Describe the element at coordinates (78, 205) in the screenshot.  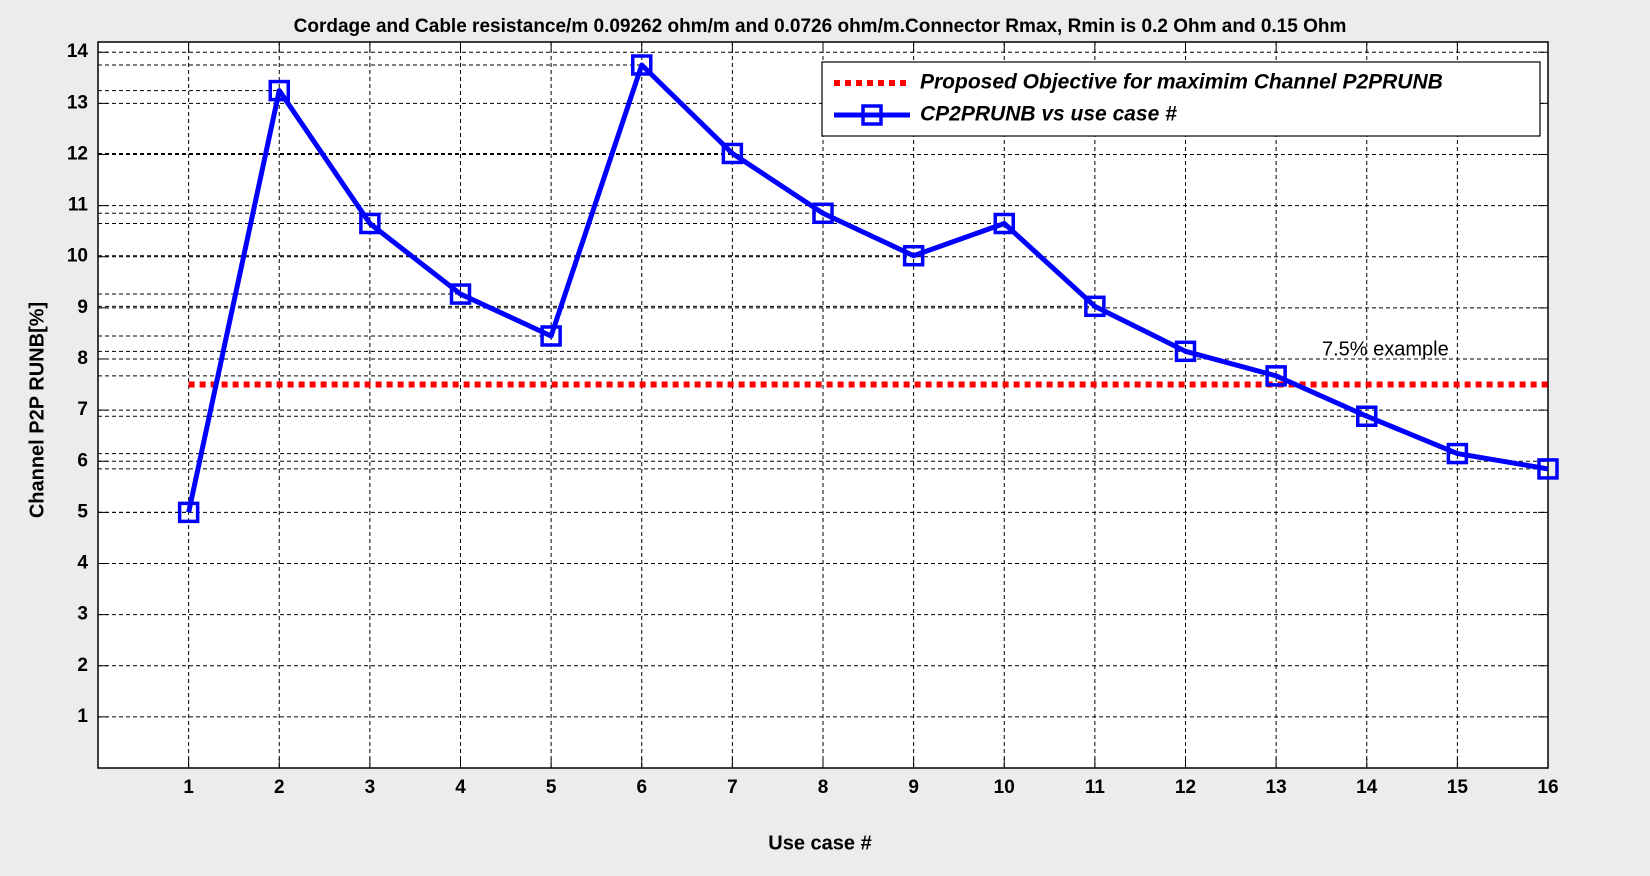
I see `y-tick-label: 11` at that location.